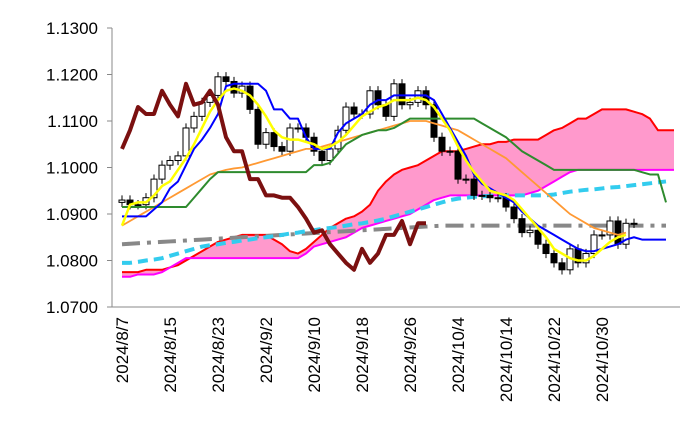 This screenshot has width=685, height=447. Describe the element at coordinates (72, 168) in the screenshot. I see `y-tick-label: 1.1000` at that location.